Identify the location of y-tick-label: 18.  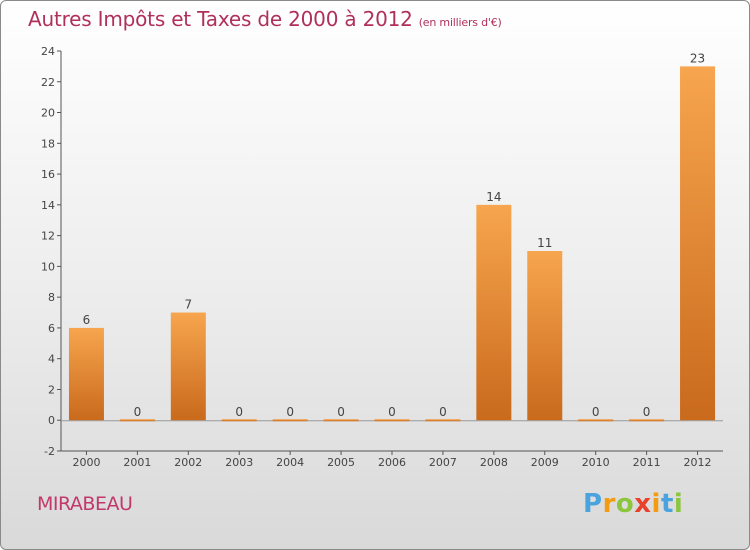
(48, 143).